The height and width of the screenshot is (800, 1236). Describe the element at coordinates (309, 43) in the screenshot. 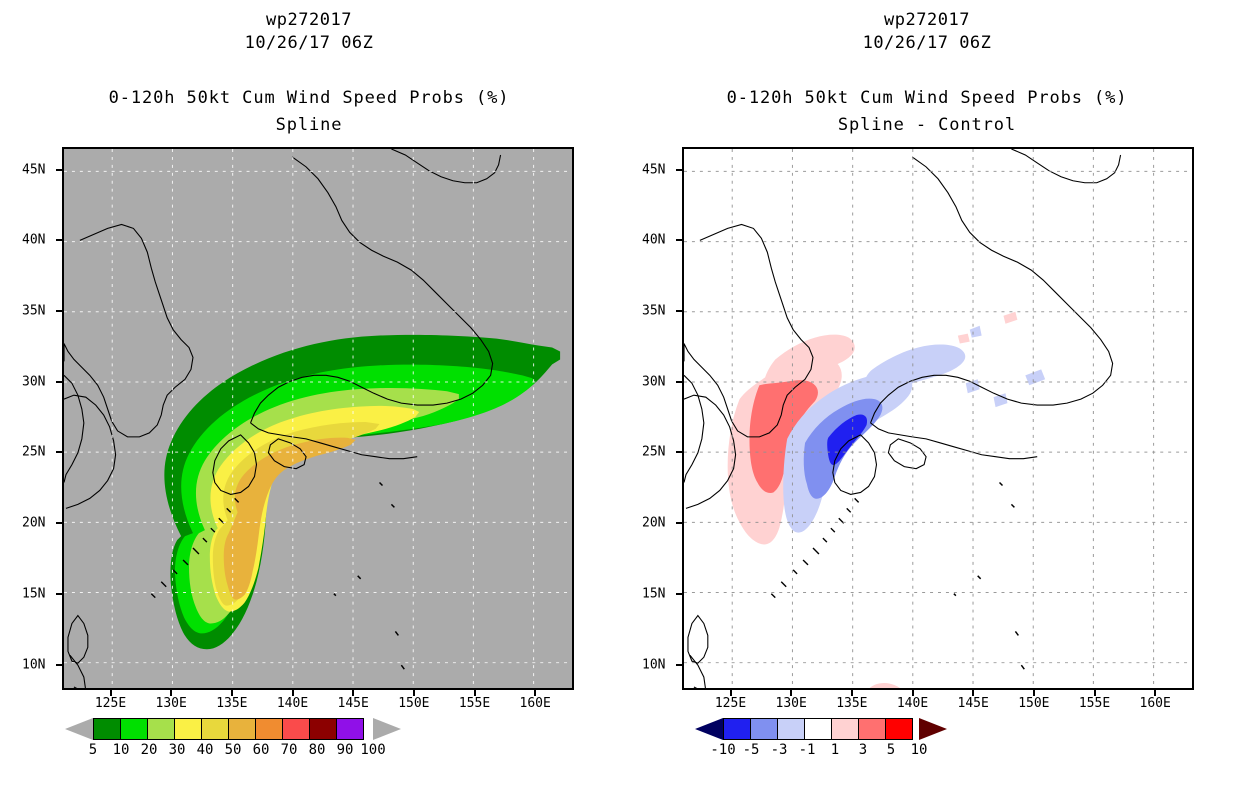

I see `valid-time-left: 10/26/17 06Z` at that location.